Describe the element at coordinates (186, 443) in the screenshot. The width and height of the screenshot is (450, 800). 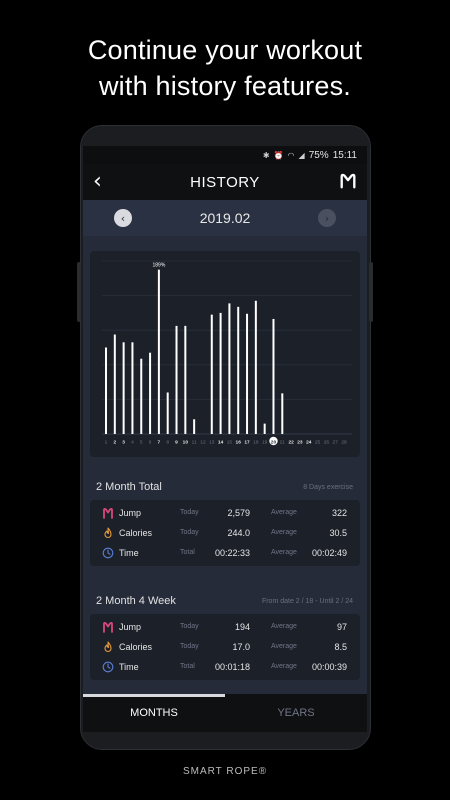
I see `x-tick-label: 10` at that location.